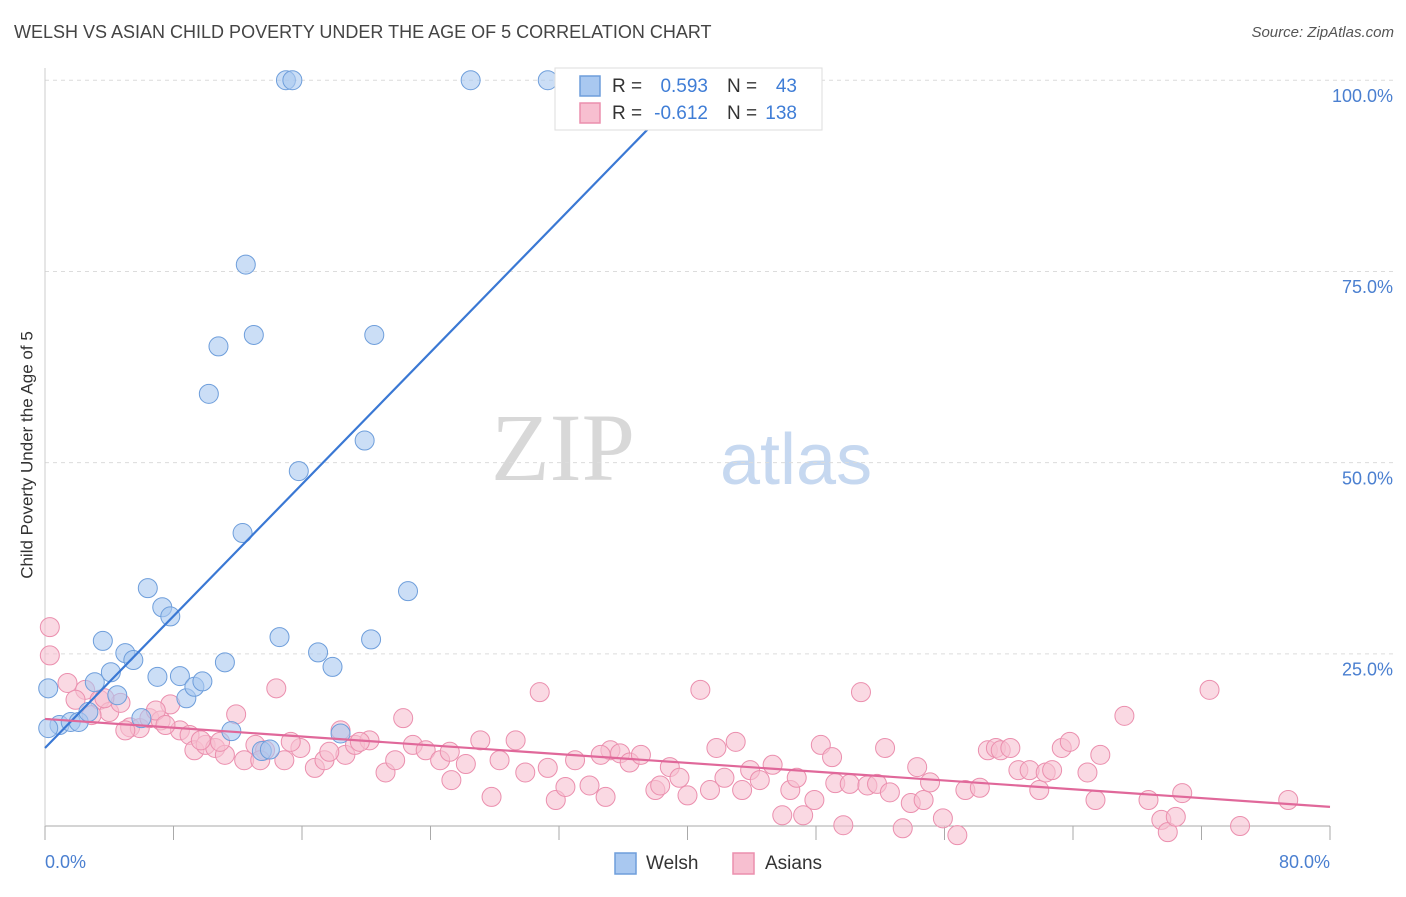 This screenshot has width=1406, height=897. I want to click on legend: R = 0.593 N = 43 R = -0.612 N = 138, so click(688, 99).